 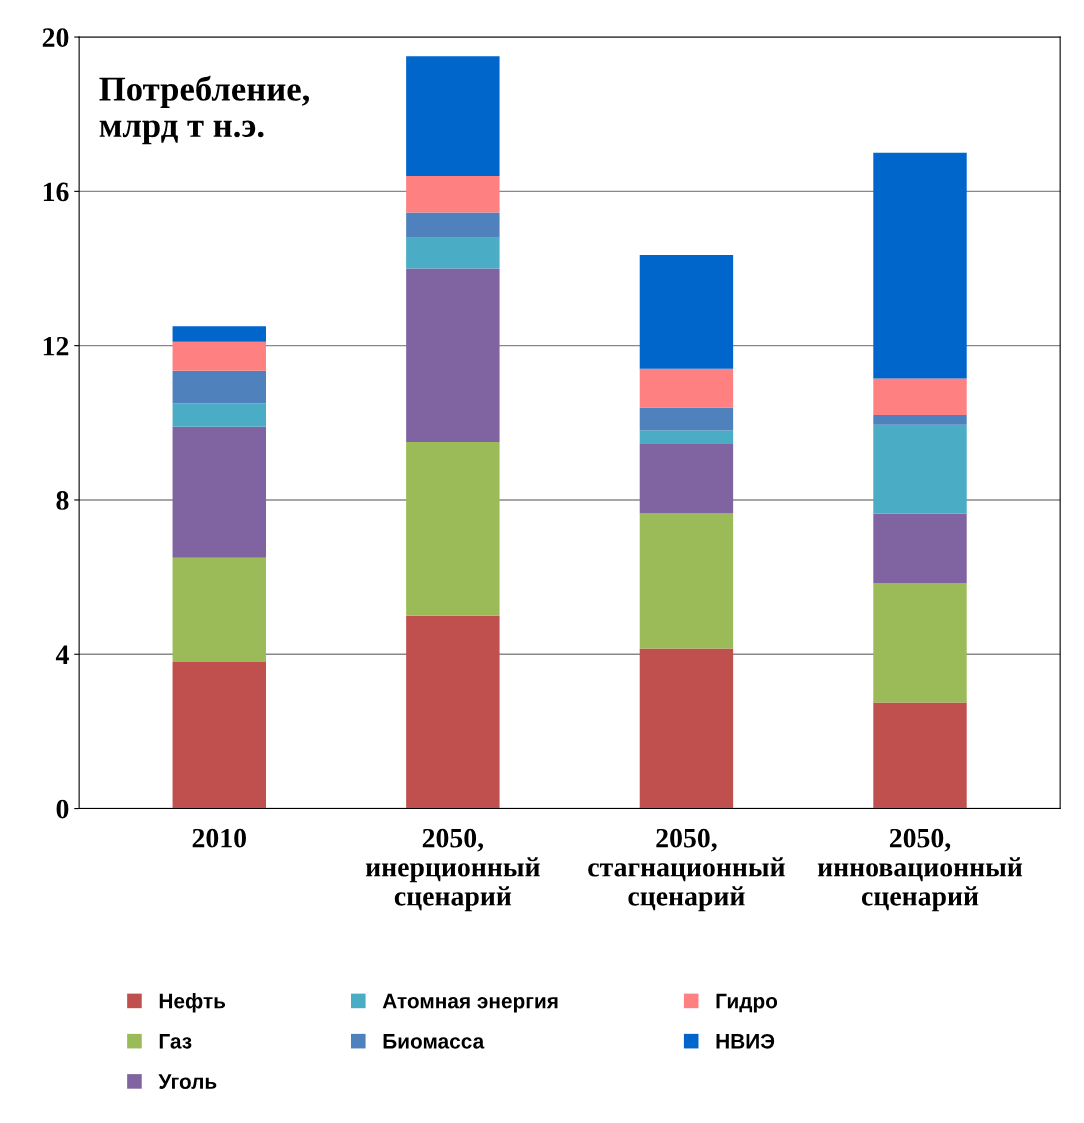 I want to click on y-tick-label: 4, so click(x=62, y=654).